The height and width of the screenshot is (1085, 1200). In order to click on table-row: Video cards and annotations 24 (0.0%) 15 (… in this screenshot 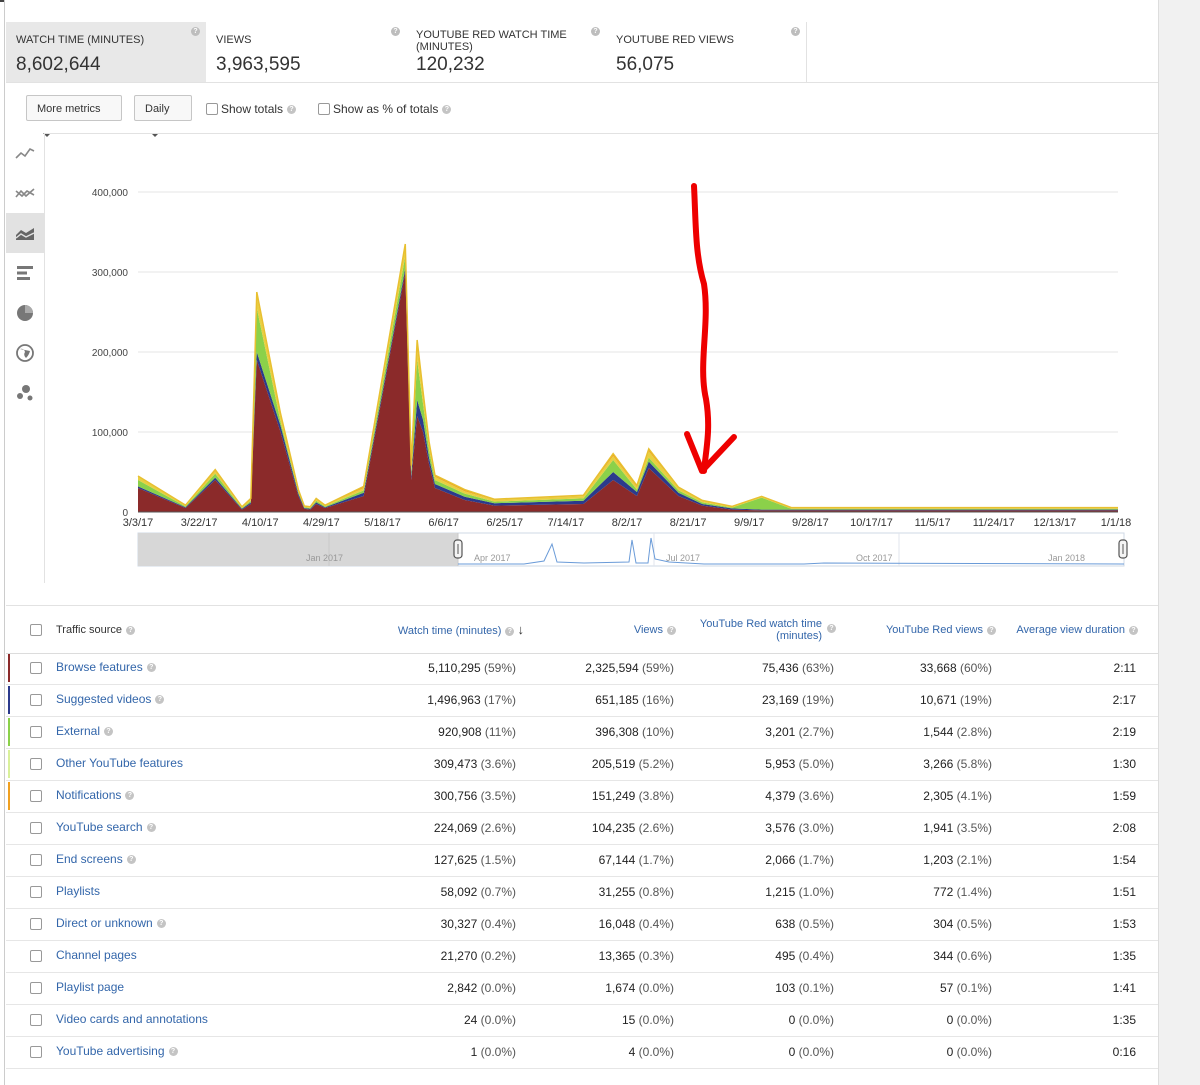, I will do `click(582, 1020)`.